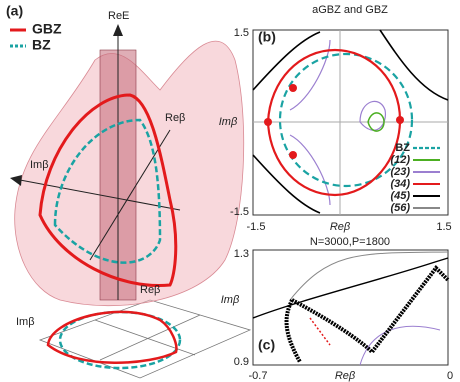 This screenshot has width=460, height=382. What do you see at coordinates (256, 227) in the screenshot?
I see `x-tick-label: -1.5` at bounding box center [256, 227].